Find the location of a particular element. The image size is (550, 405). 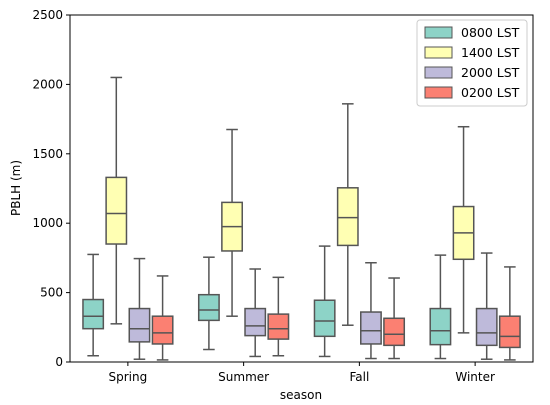

y-tick-label: 2500 is located at coordinates (47, 15).